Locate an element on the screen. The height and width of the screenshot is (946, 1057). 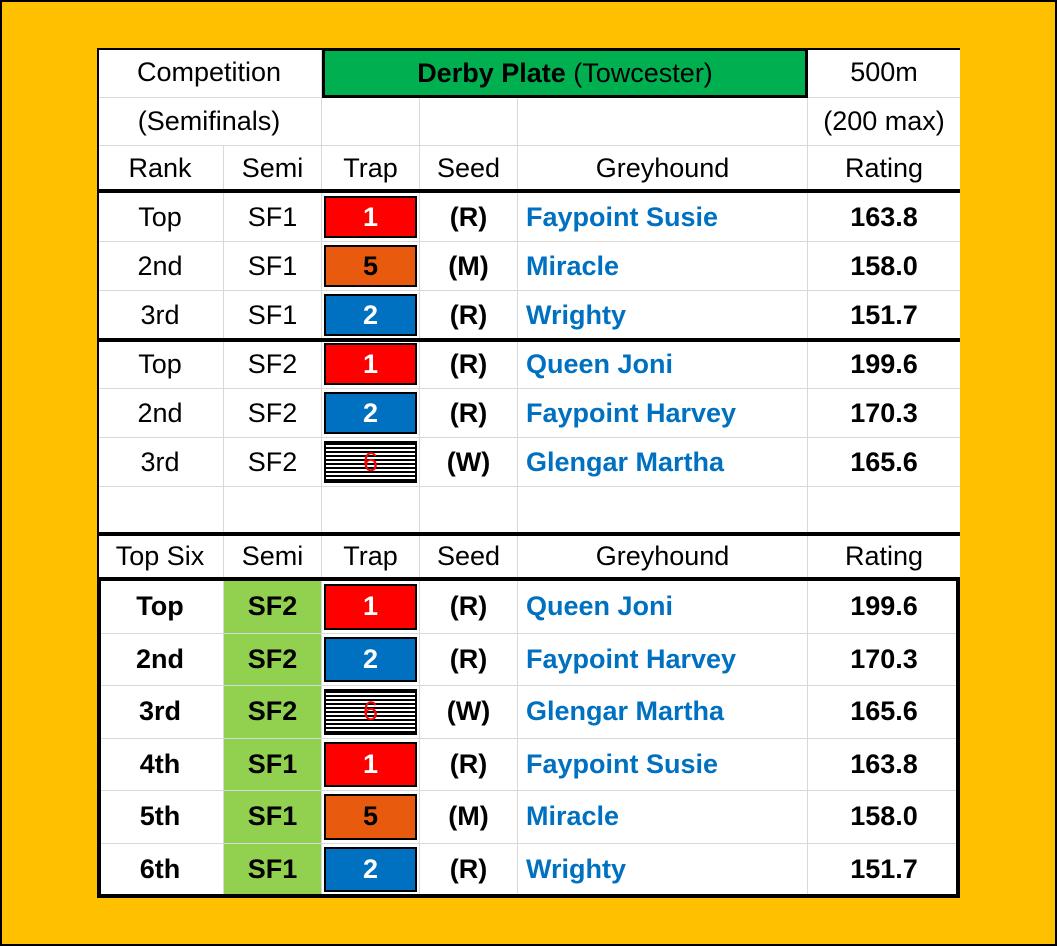
col-topsix: Top Six is located at coordinates (160, 556).